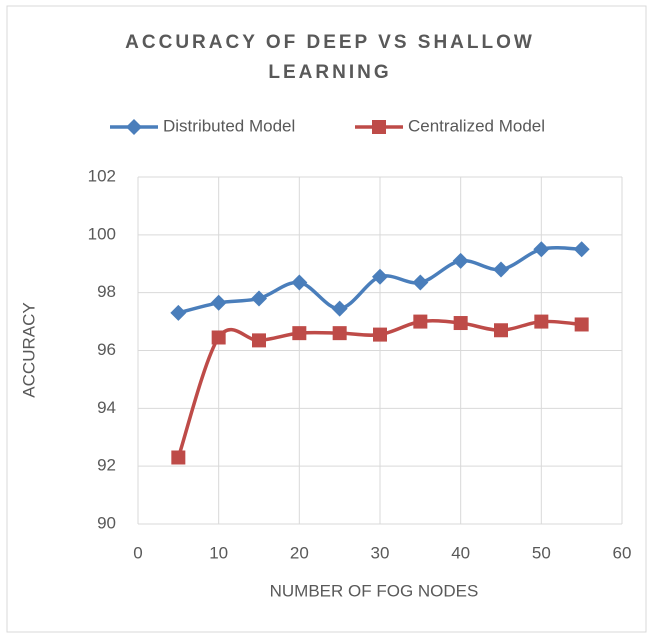  I want to click on x-tick-label: 50, so click(541, 552).